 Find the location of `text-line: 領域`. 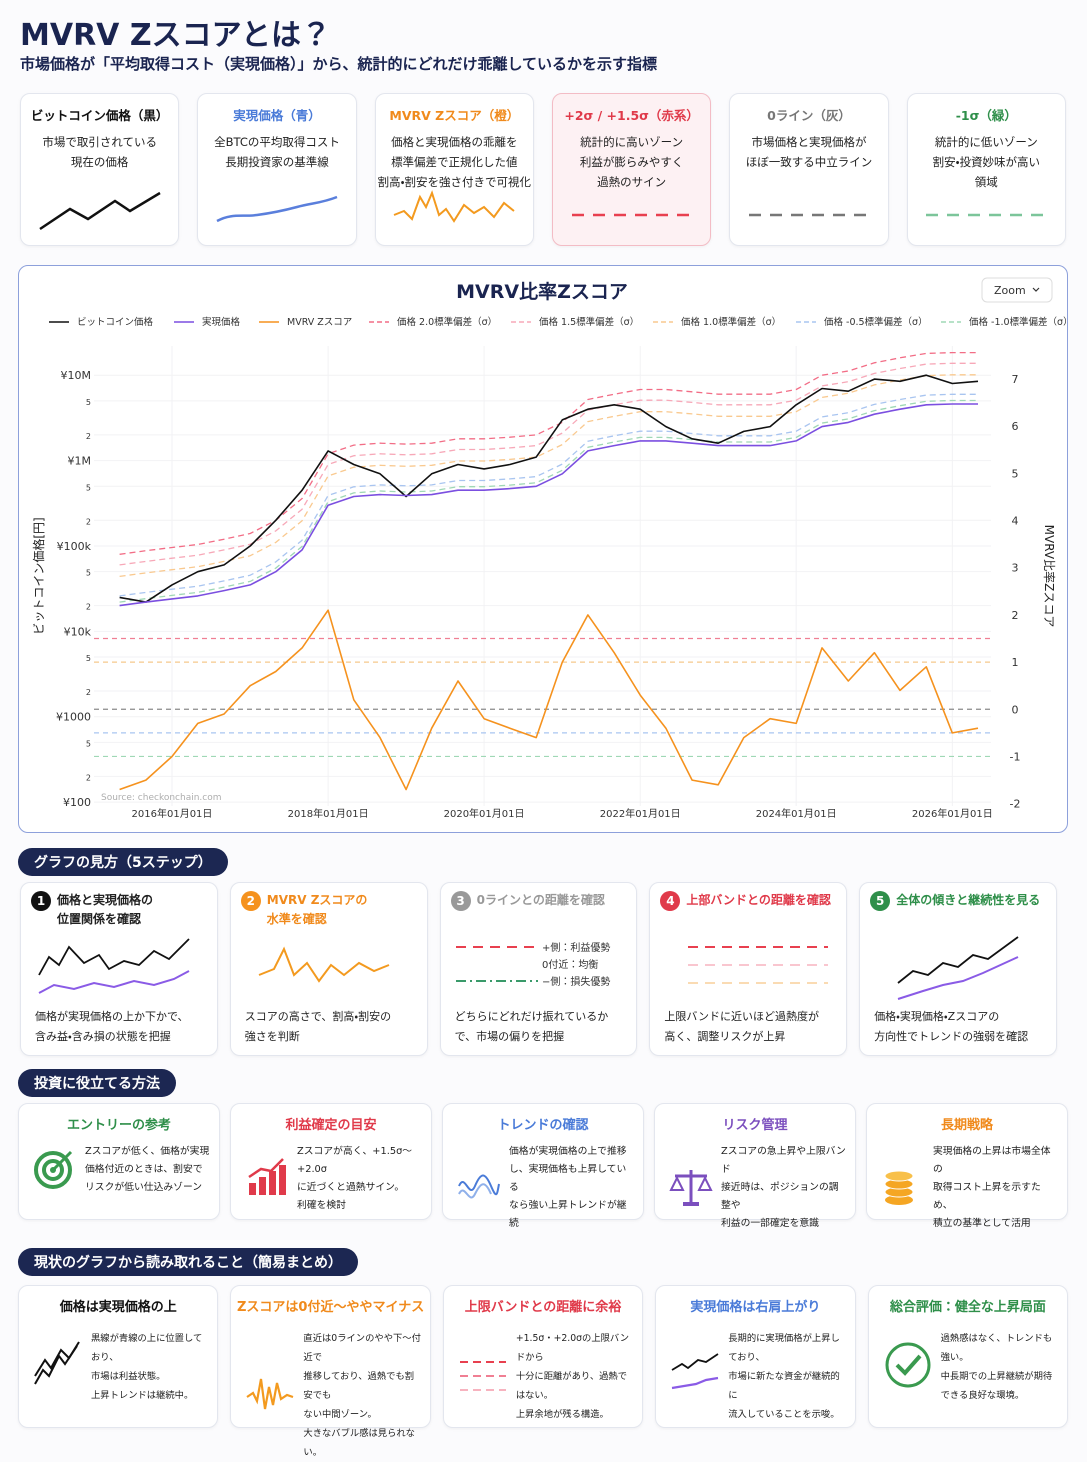

text-line: 領域 is located at coordinates (986, 182).